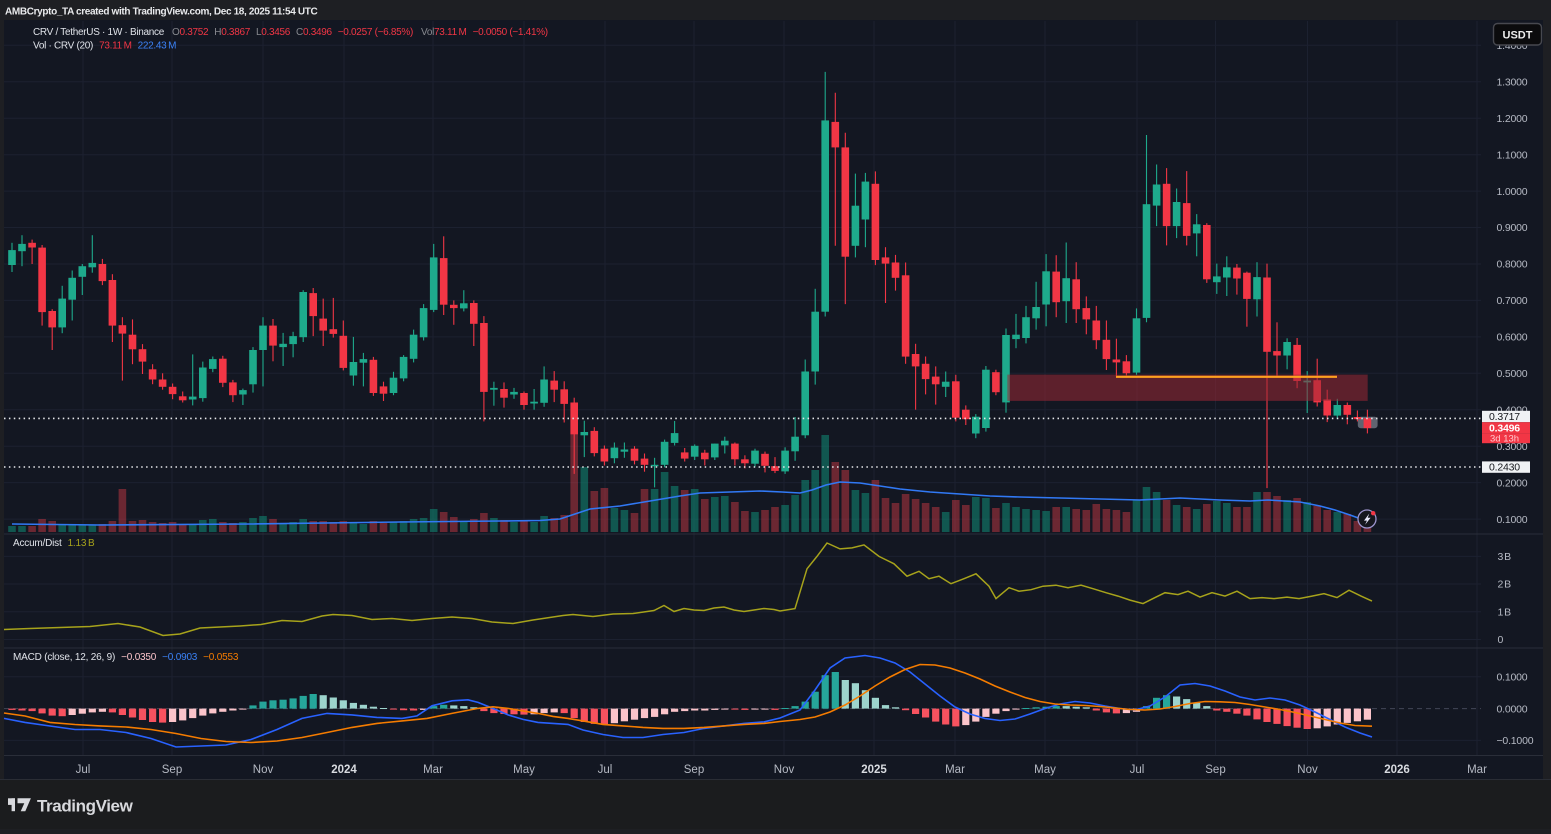  I want to click on svg-text: 3d 13h, so click(1504, 438).